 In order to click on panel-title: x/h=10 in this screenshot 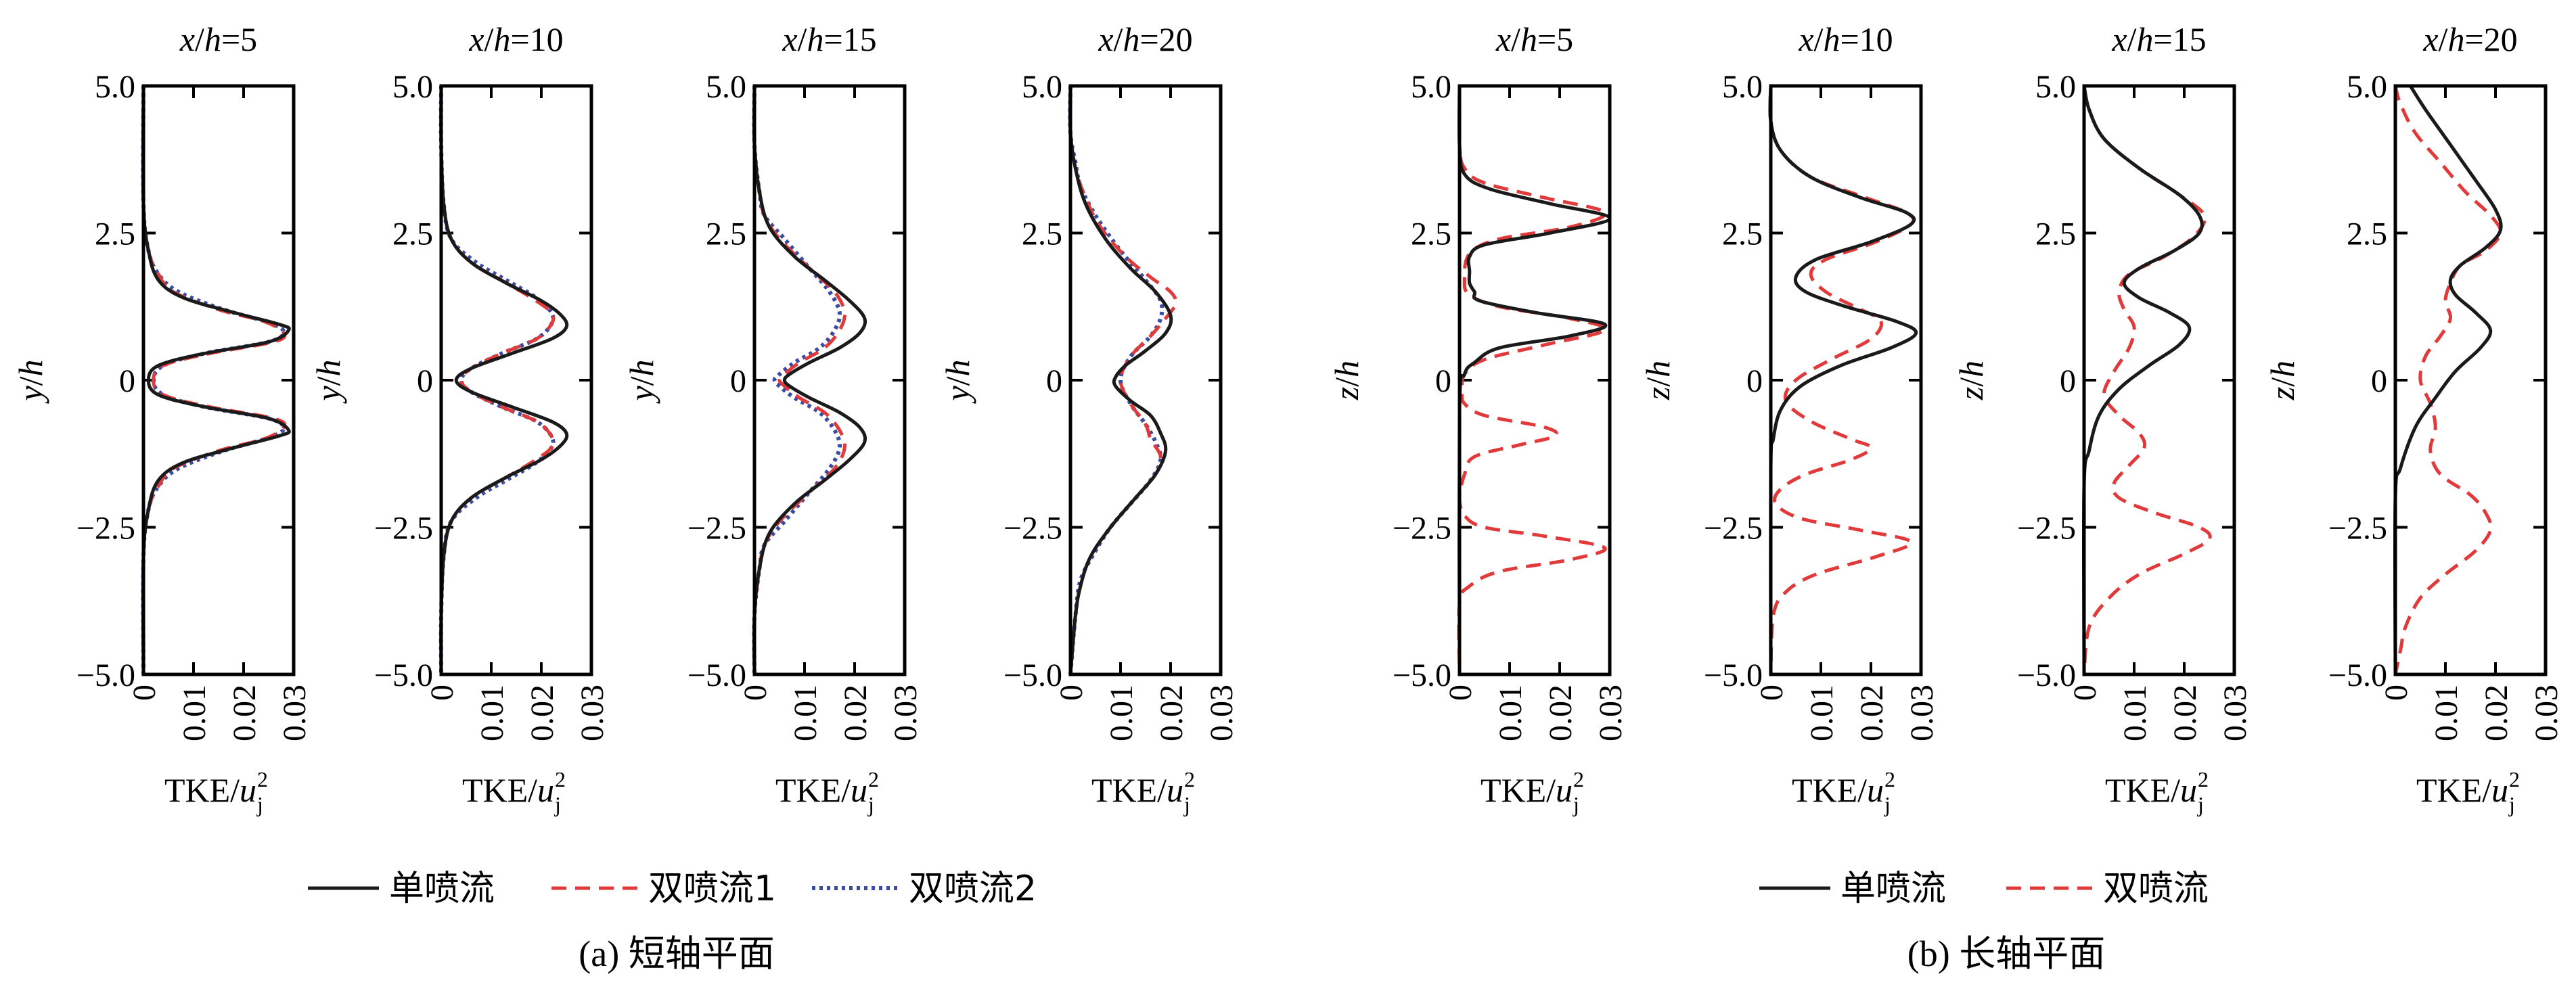, I will do `click(1845, 39)`.